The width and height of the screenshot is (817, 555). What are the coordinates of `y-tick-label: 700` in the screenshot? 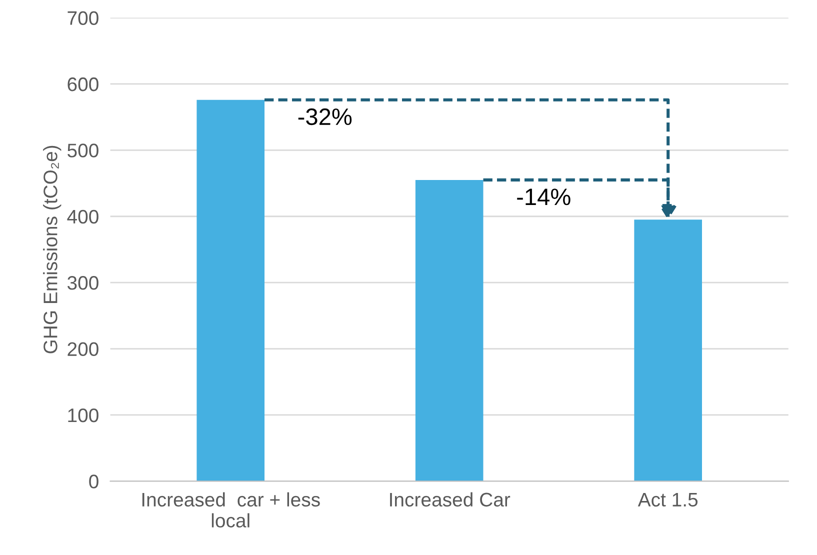 It's located at (83, 18).